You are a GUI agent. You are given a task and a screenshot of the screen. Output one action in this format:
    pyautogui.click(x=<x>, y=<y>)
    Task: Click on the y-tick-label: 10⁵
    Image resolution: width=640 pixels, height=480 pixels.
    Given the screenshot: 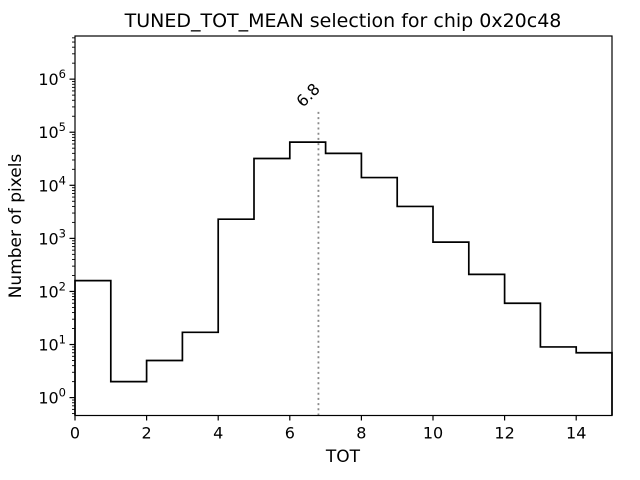 What is the action you would take?
    pyautogui.click(x=52, y=131)
    